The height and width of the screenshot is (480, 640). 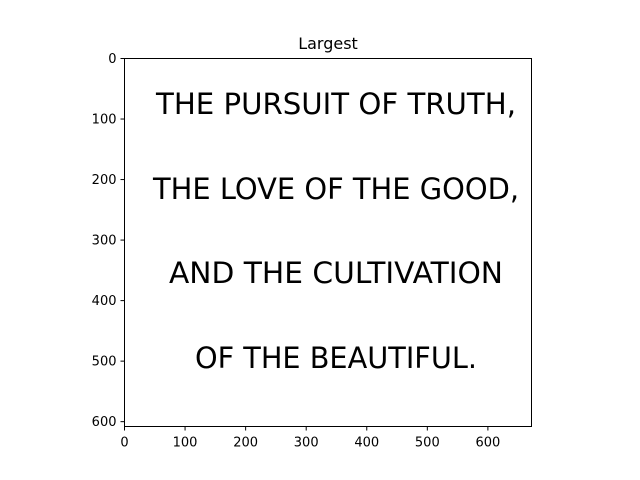 What do you see at coordinates (112, 59) in the screenshot?
I see `y-tick-label: 0` at bounding box center [112, 59].